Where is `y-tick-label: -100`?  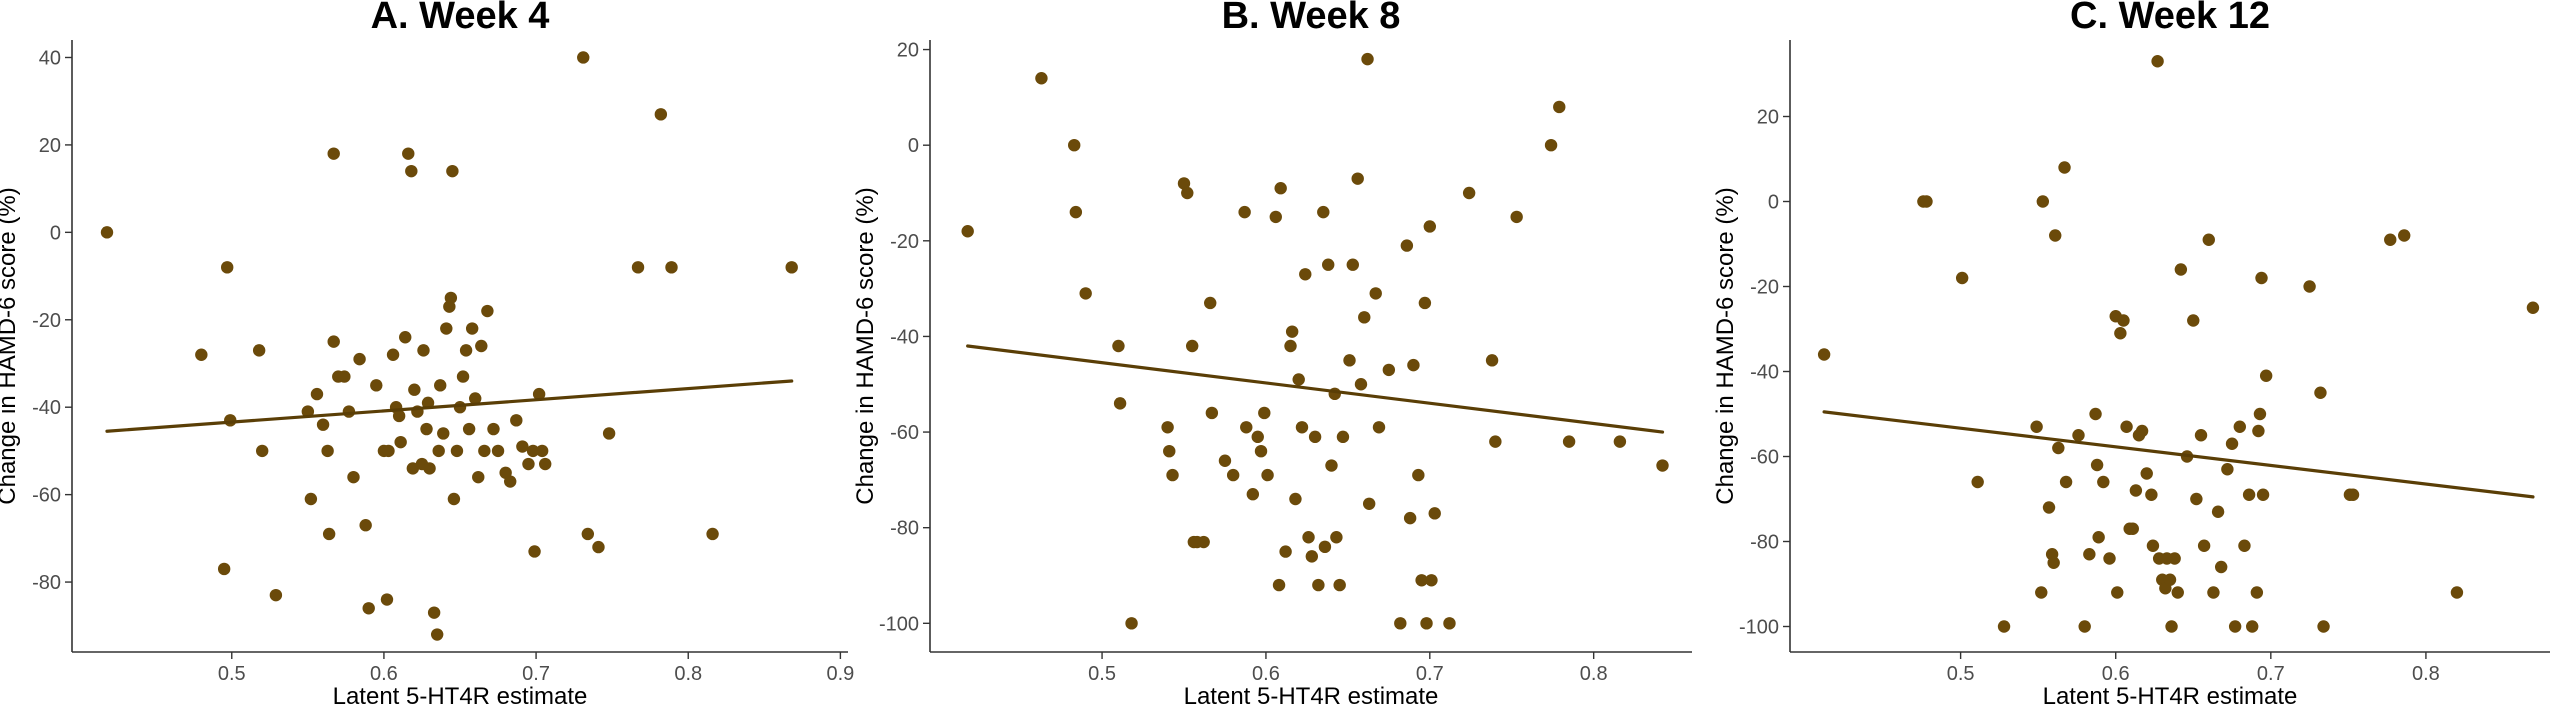 y-tick-label: -100 is located at coordinates (899, 624).